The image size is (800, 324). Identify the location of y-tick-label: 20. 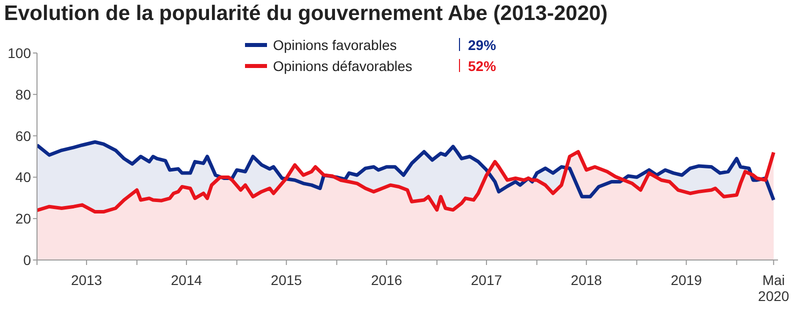
(23, 218).